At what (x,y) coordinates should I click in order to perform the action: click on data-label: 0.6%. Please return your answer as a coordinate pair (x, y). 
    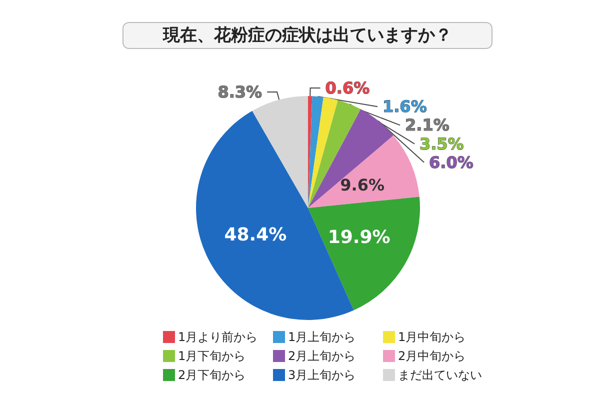
    Looking at the image, I should click on (347, 88).